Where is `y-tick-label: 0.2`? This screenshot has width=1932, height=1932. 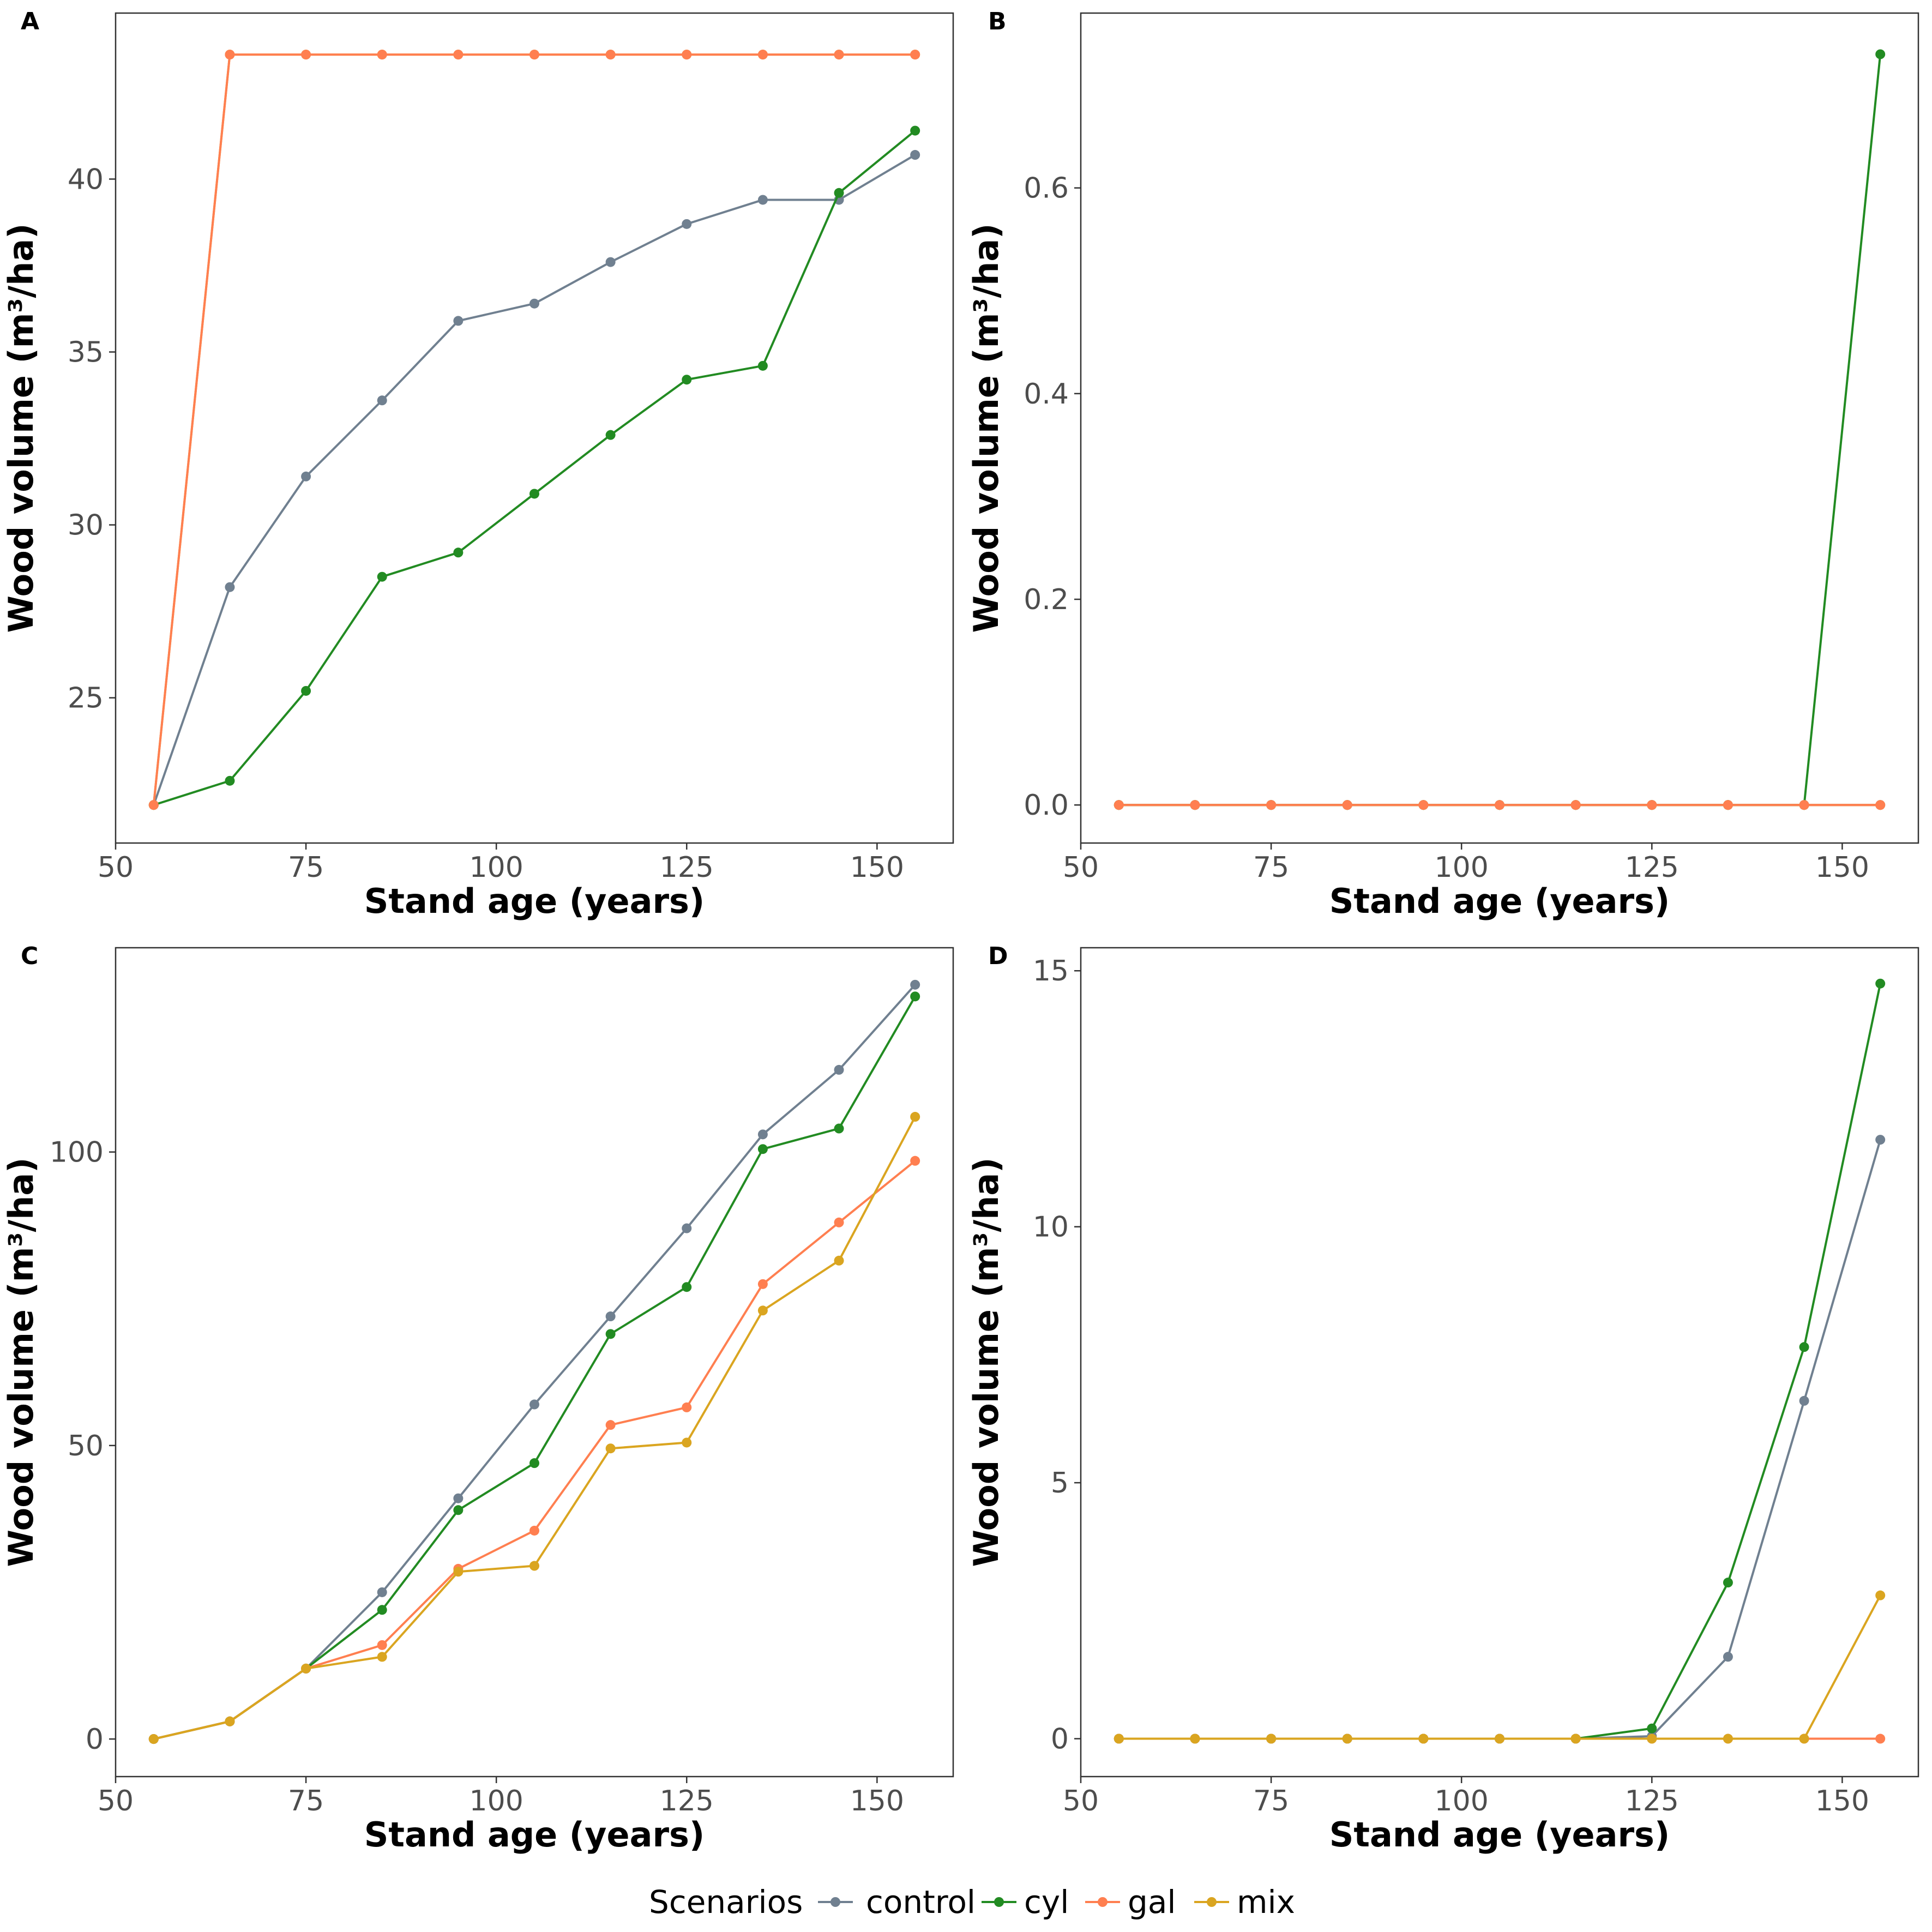 y-tick-label: 0.2 is located at coordinates (1046, 599).